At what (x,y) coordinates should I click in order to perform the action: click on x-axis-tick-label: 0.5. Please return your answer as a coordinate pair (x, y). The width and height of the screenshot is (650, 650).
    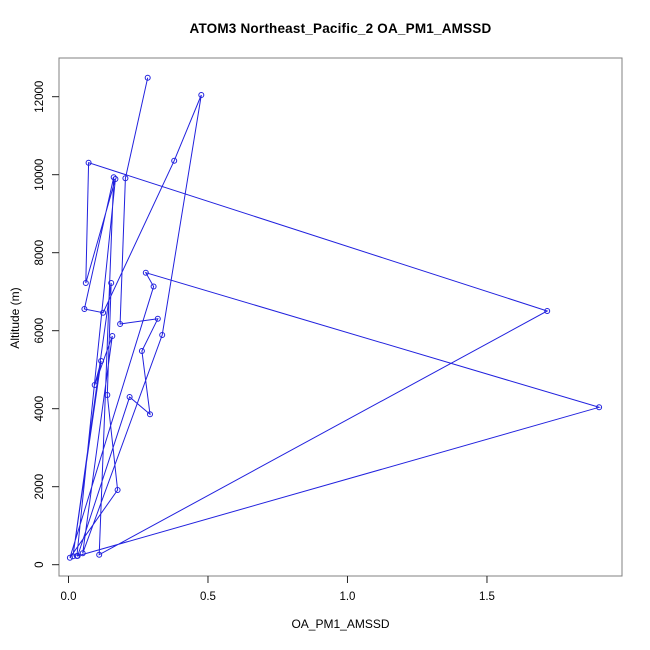
    Looking at the image, I should click on (208, 597).